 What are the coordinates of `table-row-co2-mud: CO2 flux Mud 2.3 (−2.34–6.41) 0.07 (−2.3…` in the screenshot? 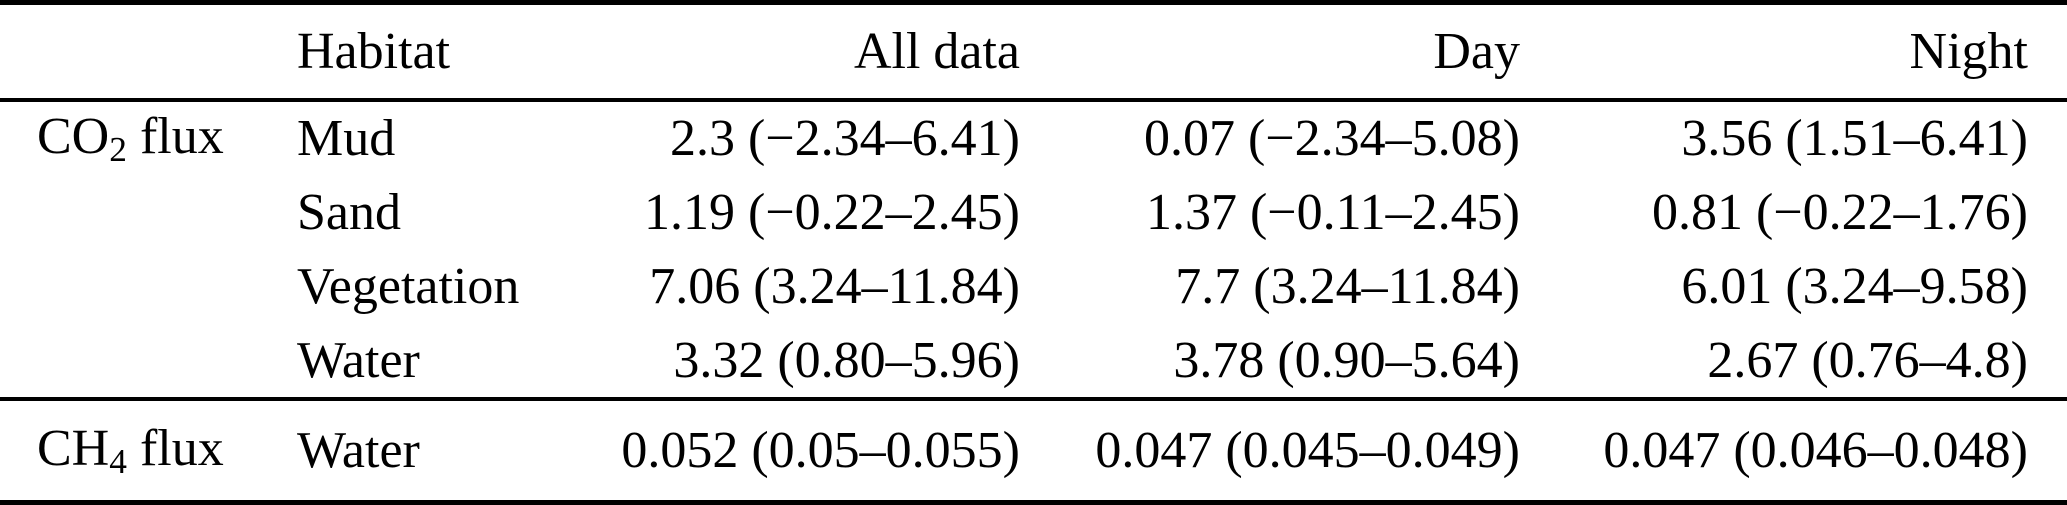 It's located at (1033, 139).